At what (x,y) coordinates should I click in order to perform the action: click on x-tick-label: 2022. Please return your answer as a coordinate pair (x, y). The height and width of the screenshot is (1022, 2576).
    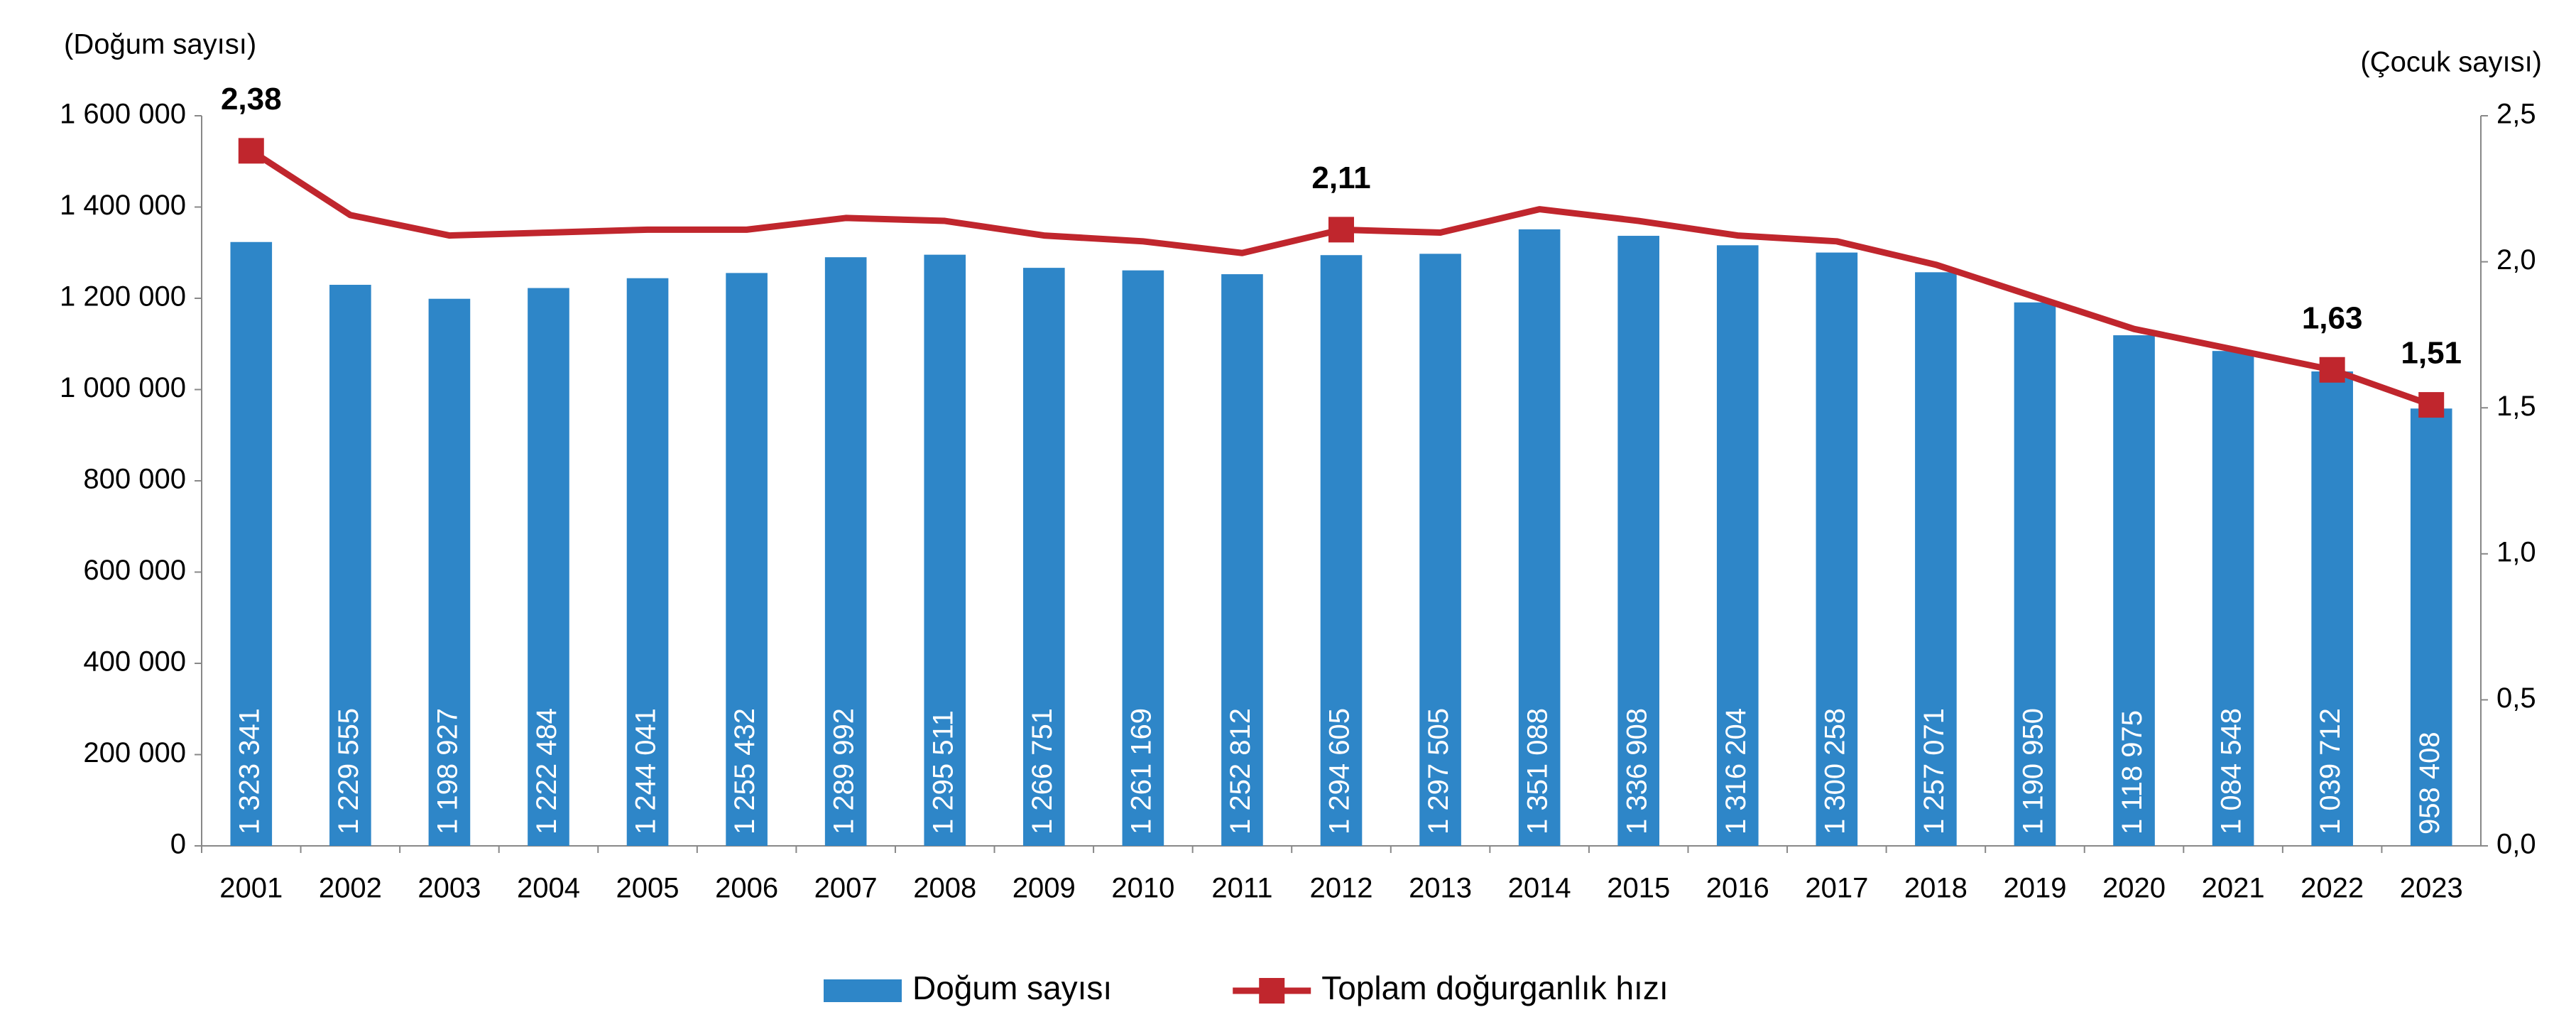
    Looking at the image, I should click on (2332, 888).